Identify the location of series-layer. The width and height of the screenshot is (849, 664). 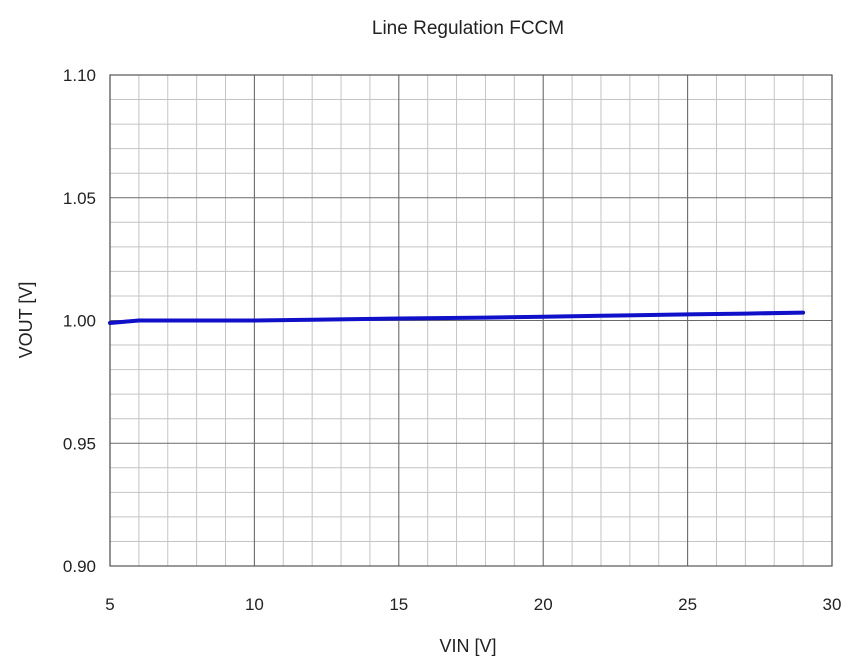
(457, 317).